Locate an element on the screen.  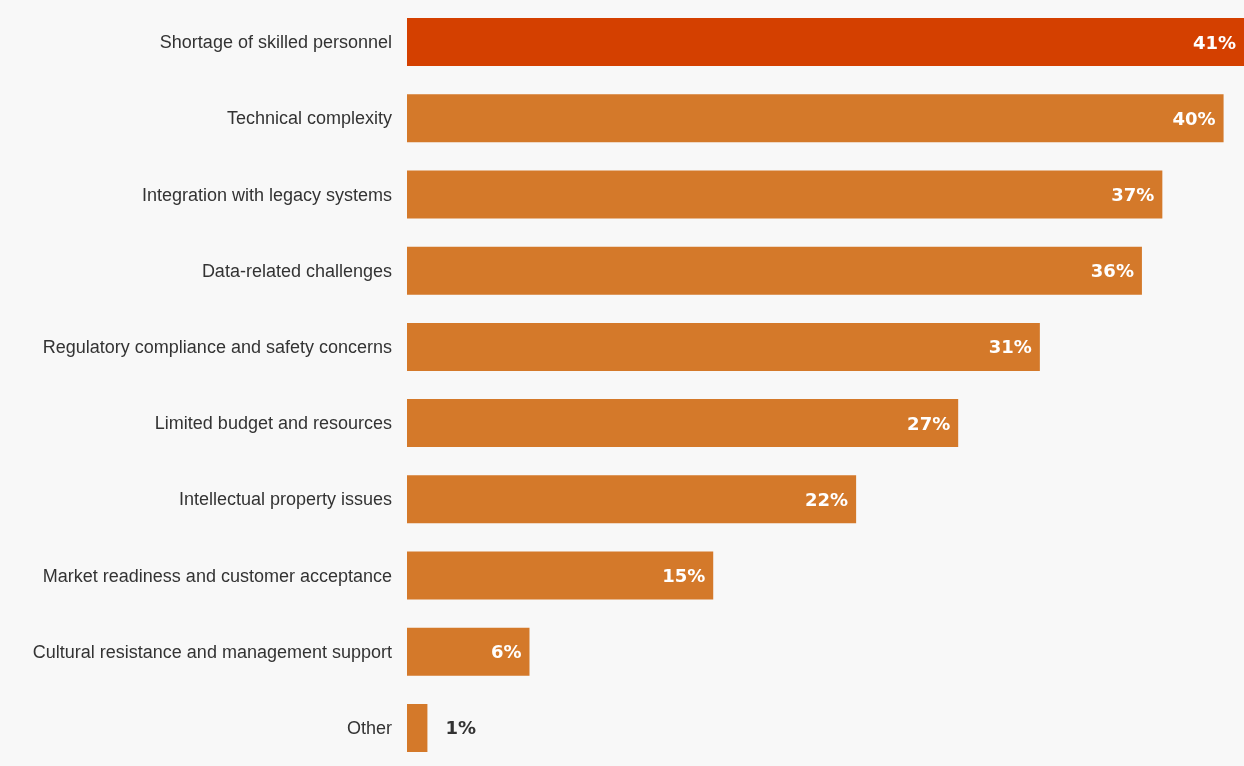
data-label: 1% is located at coordinates (460, 728).